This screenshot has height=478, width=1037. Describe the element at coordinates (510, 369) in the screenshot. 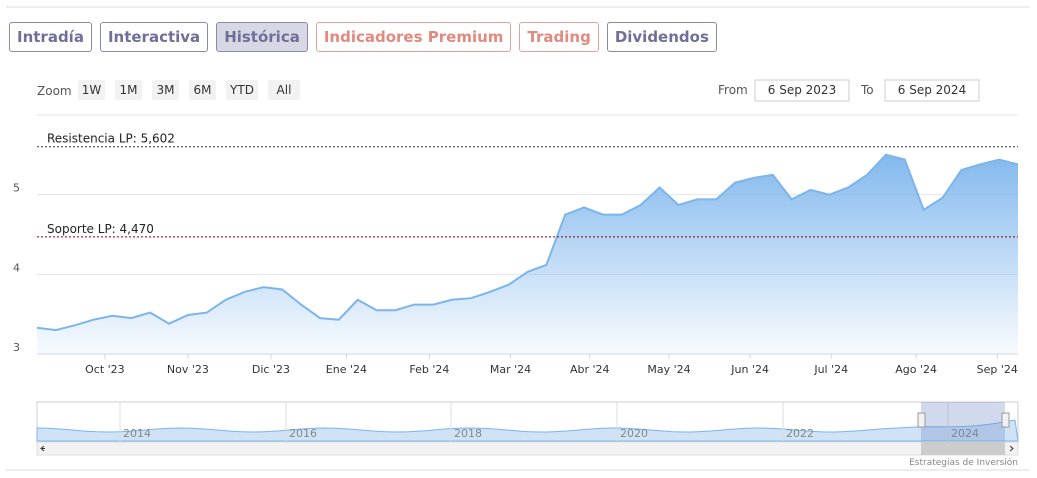

I see `x-tick-label: Mar '24` at that location.